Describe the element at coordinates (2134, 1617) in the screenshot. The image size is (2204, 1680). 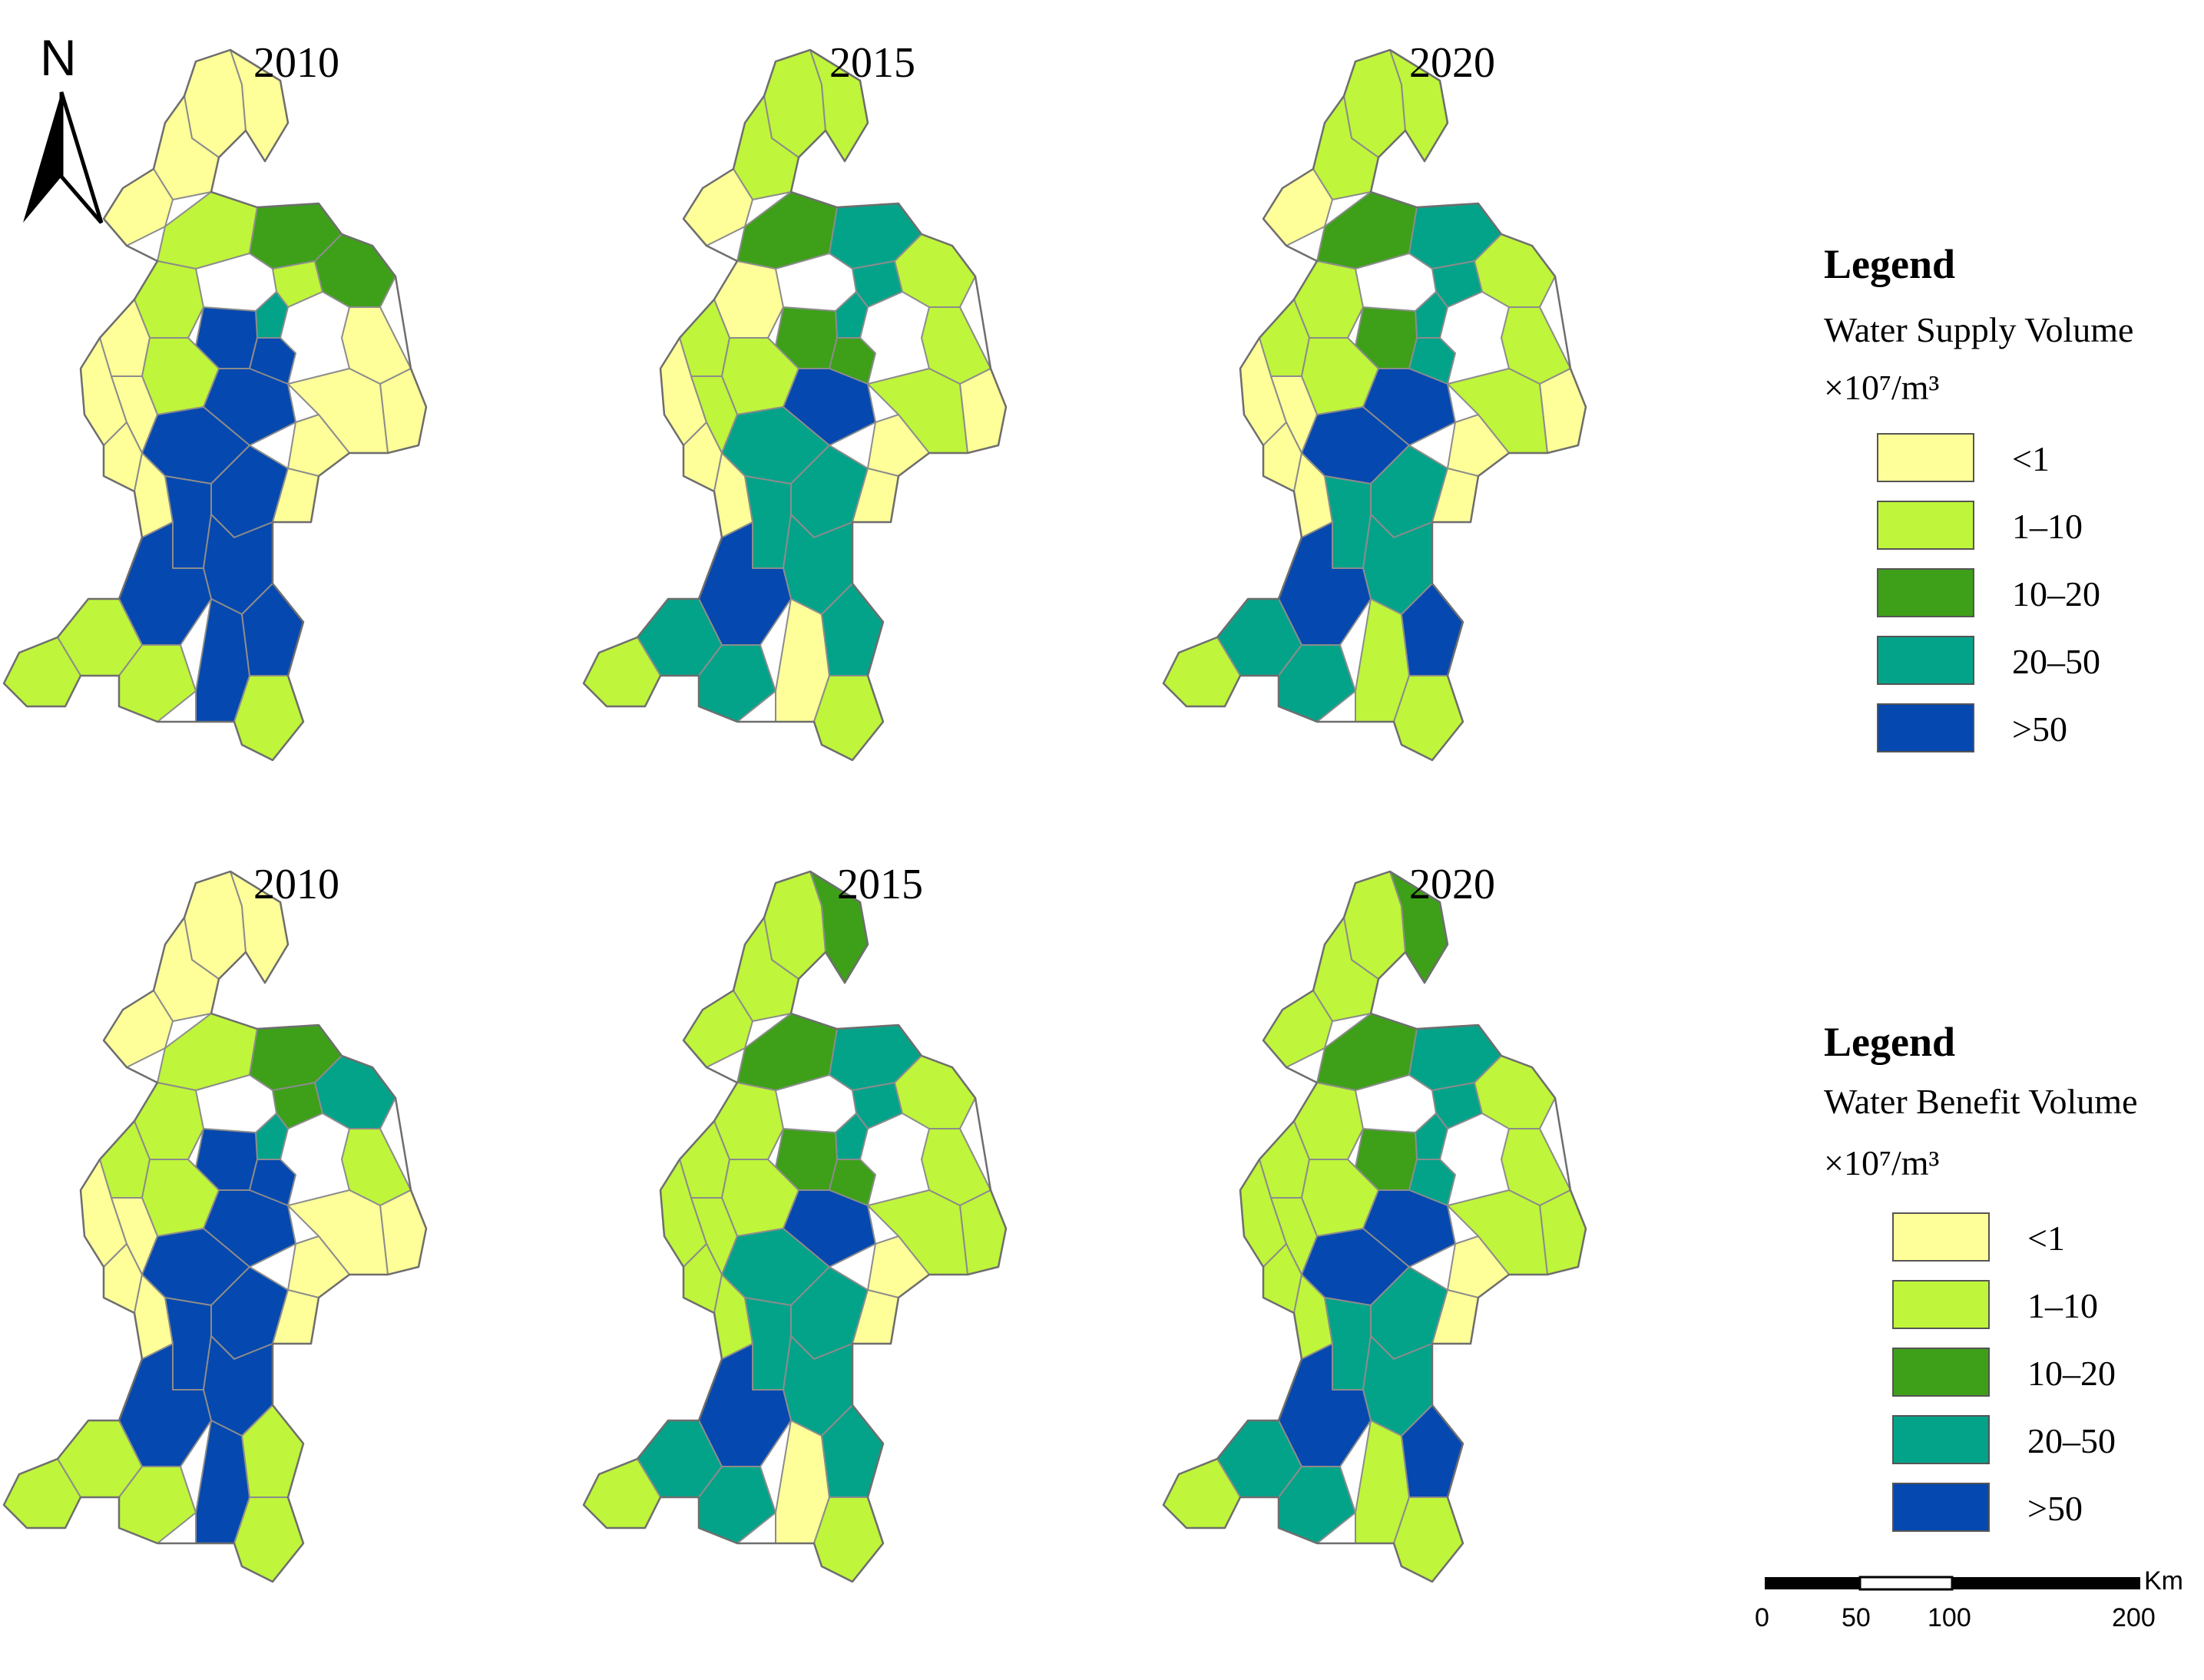
I see `scale-tick: 200` at that location.